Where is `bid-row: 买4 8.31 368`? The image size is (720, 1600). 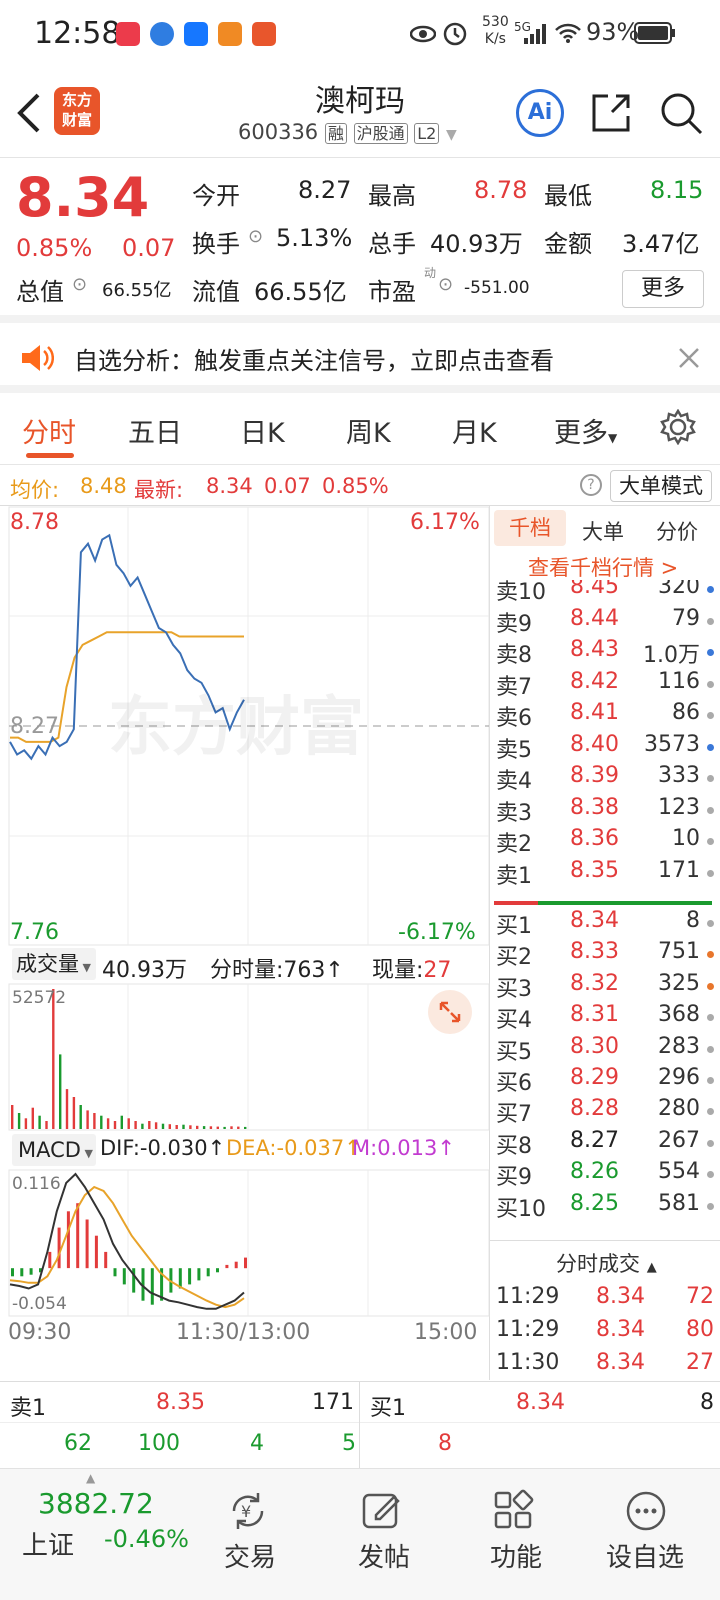
bid-row: 买4 8.31 368 is located at coordinates (605, 1018).